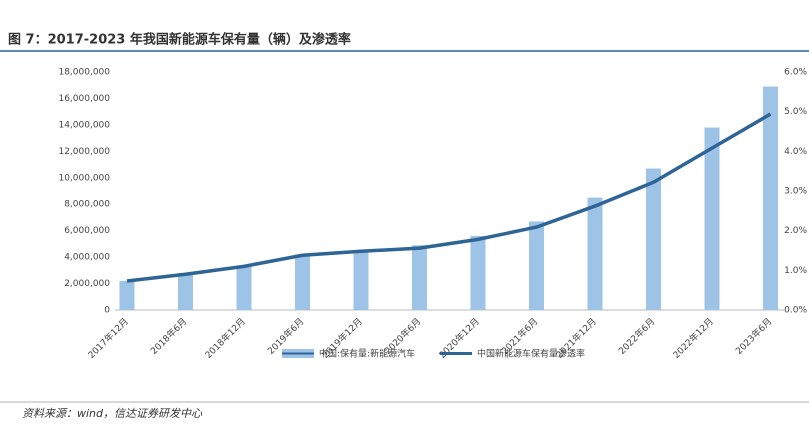  What do you see at coordinates (87, 205) in the screenshot?
I see `y-tick-label: 8,000,000` at bounding box center [87, 205].